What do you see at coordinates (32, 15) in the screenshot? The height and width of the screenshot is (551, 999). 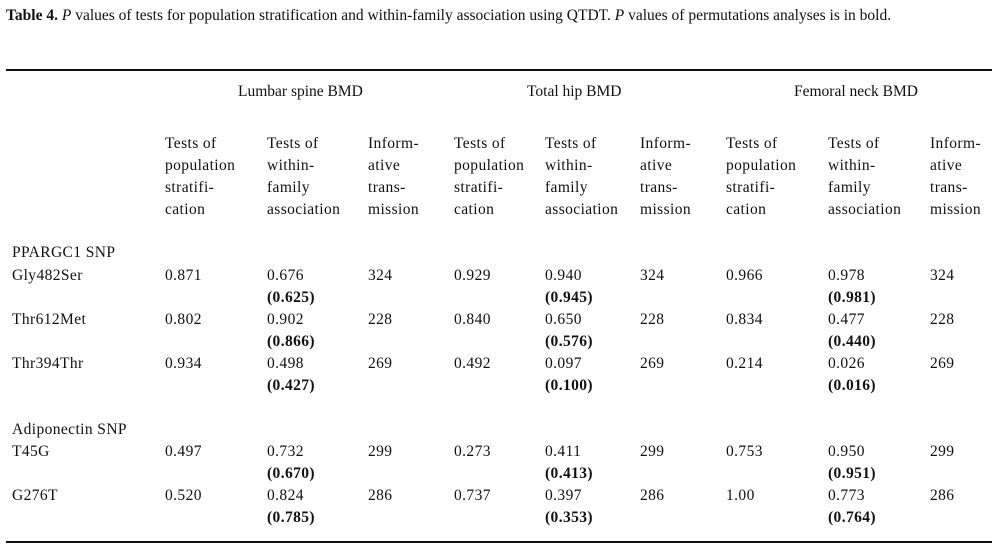 I see `table-label: Table 4.` at bounding box center [32, 15].